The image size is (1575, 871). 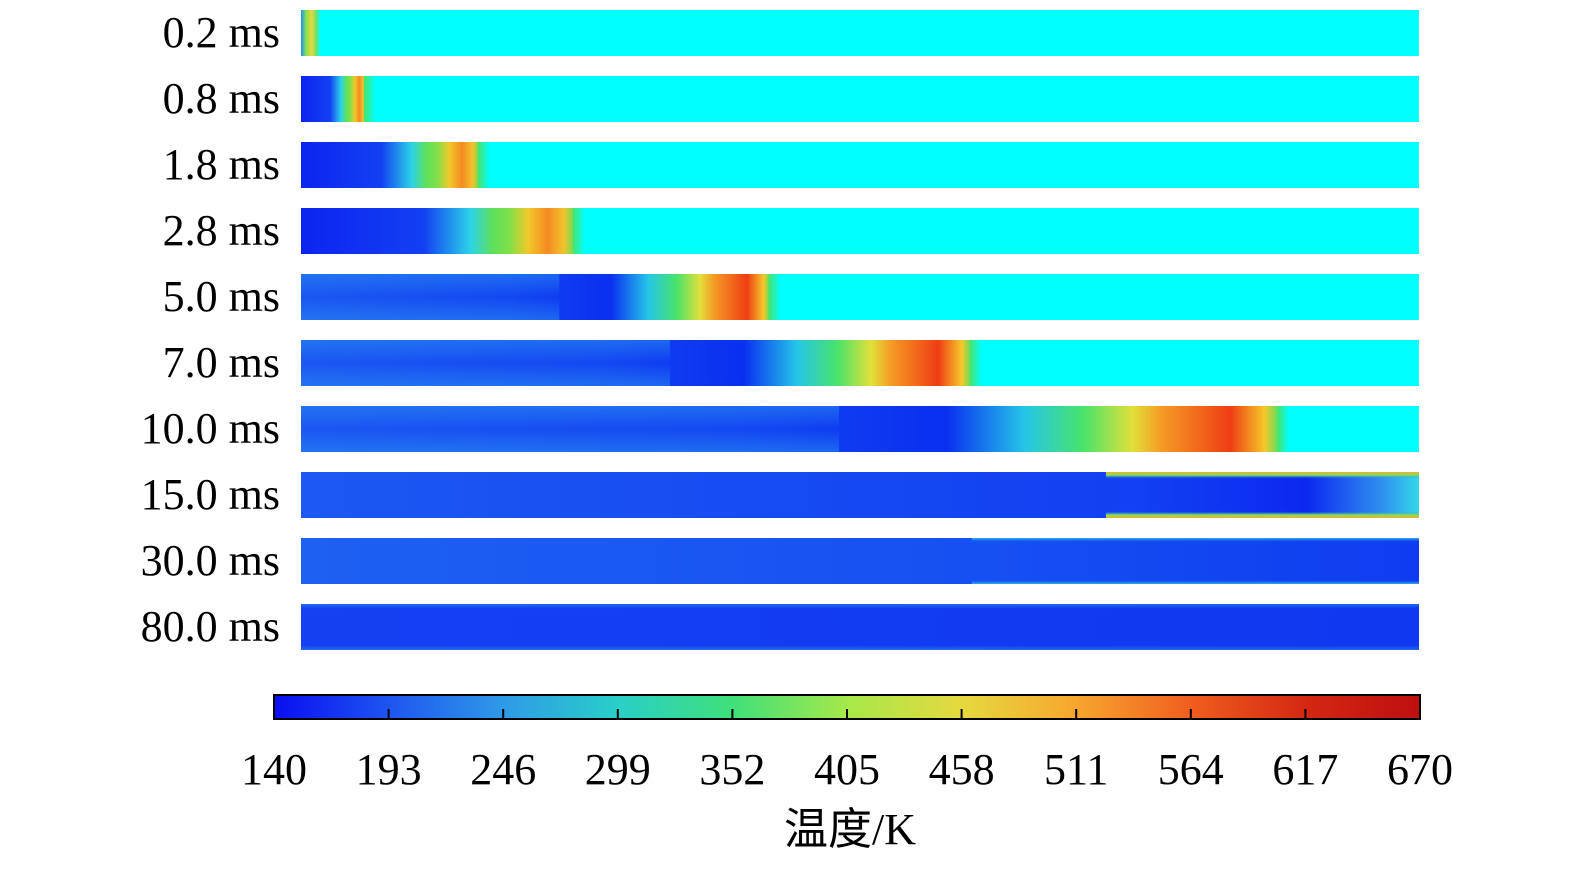 What do you see at coordinates (847, 707) in the screenshot?
I see `colorbar` at bounding box center [847, 707].